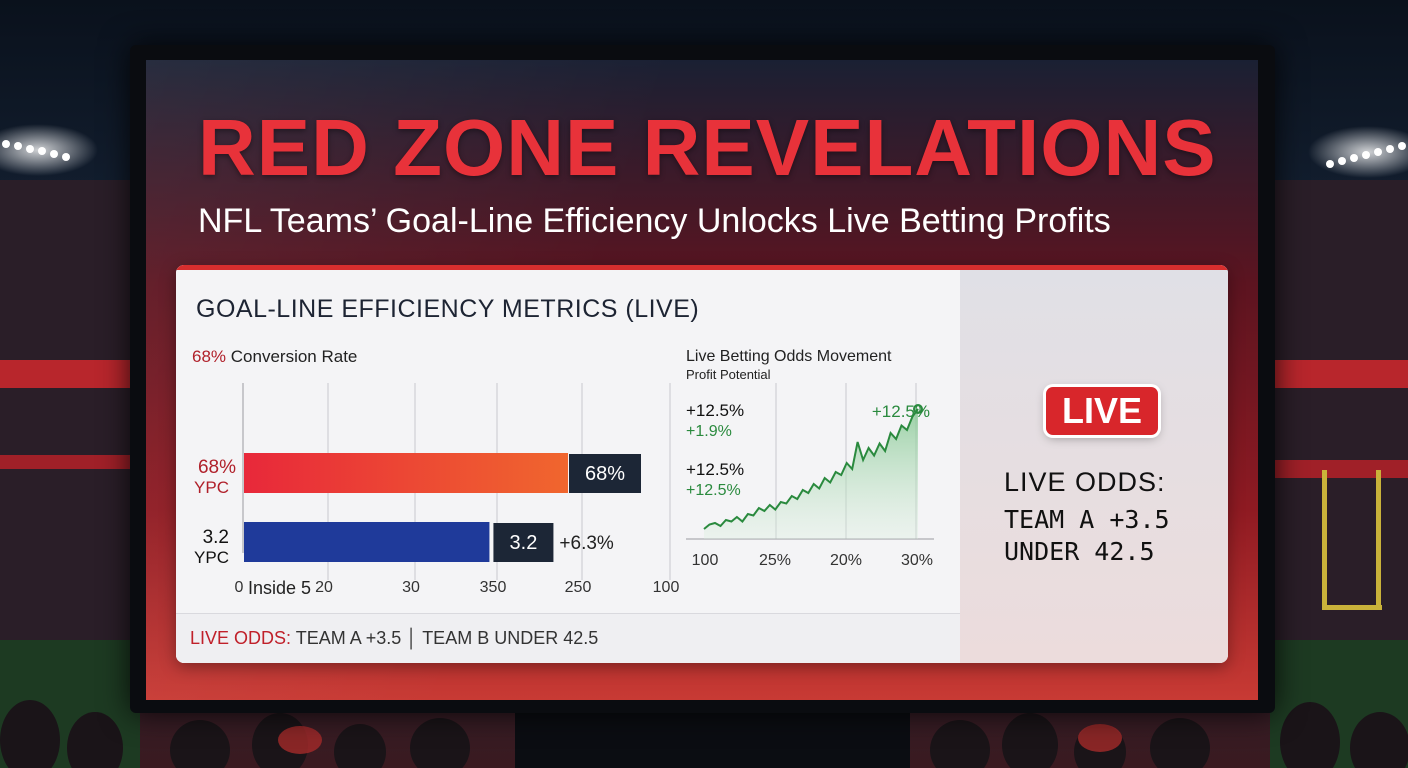 The image size is (1408, 768). Describe the element at coordinates (917, 560) in the screenshot. I see `odds-x-tick-3: 30%` at that location.